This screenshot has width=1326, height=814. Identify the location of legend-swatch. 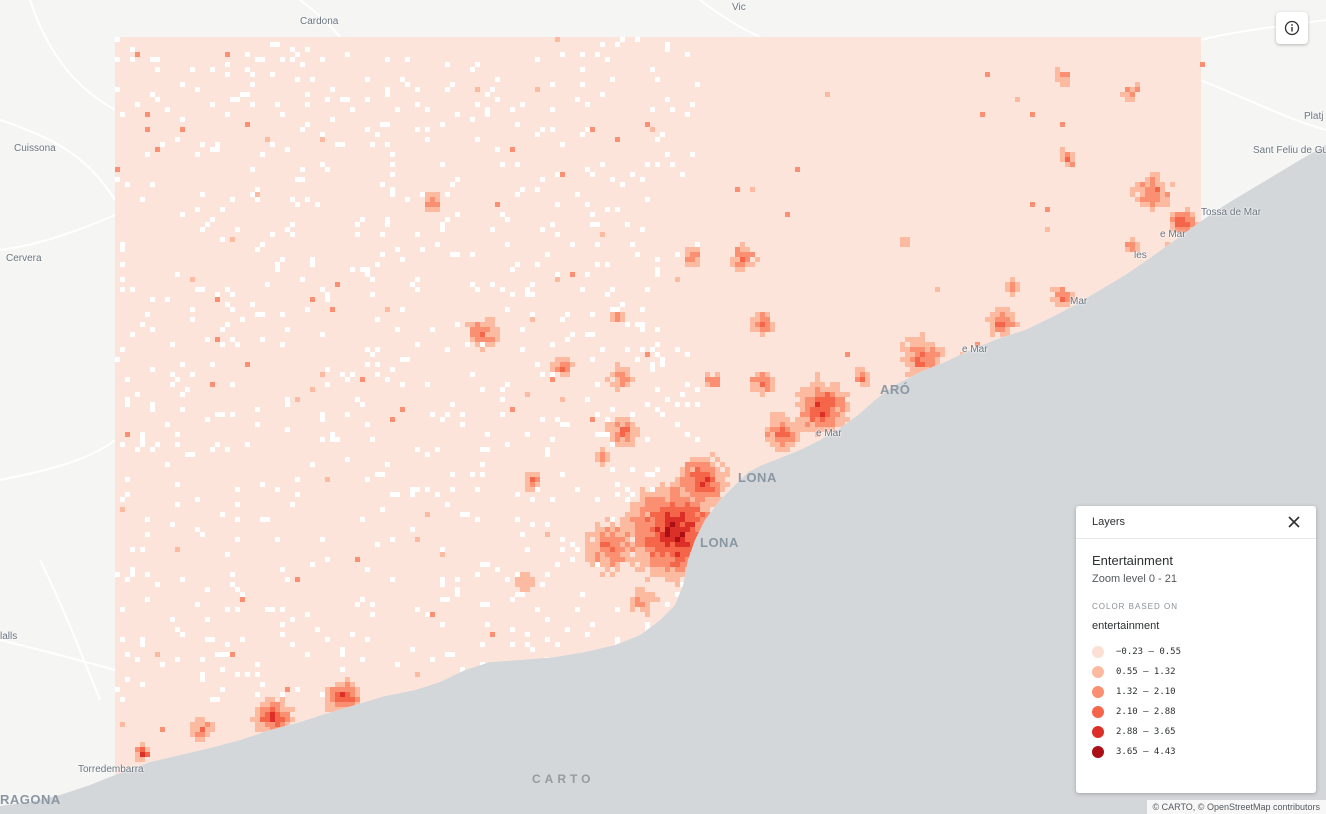
(1098, 752).